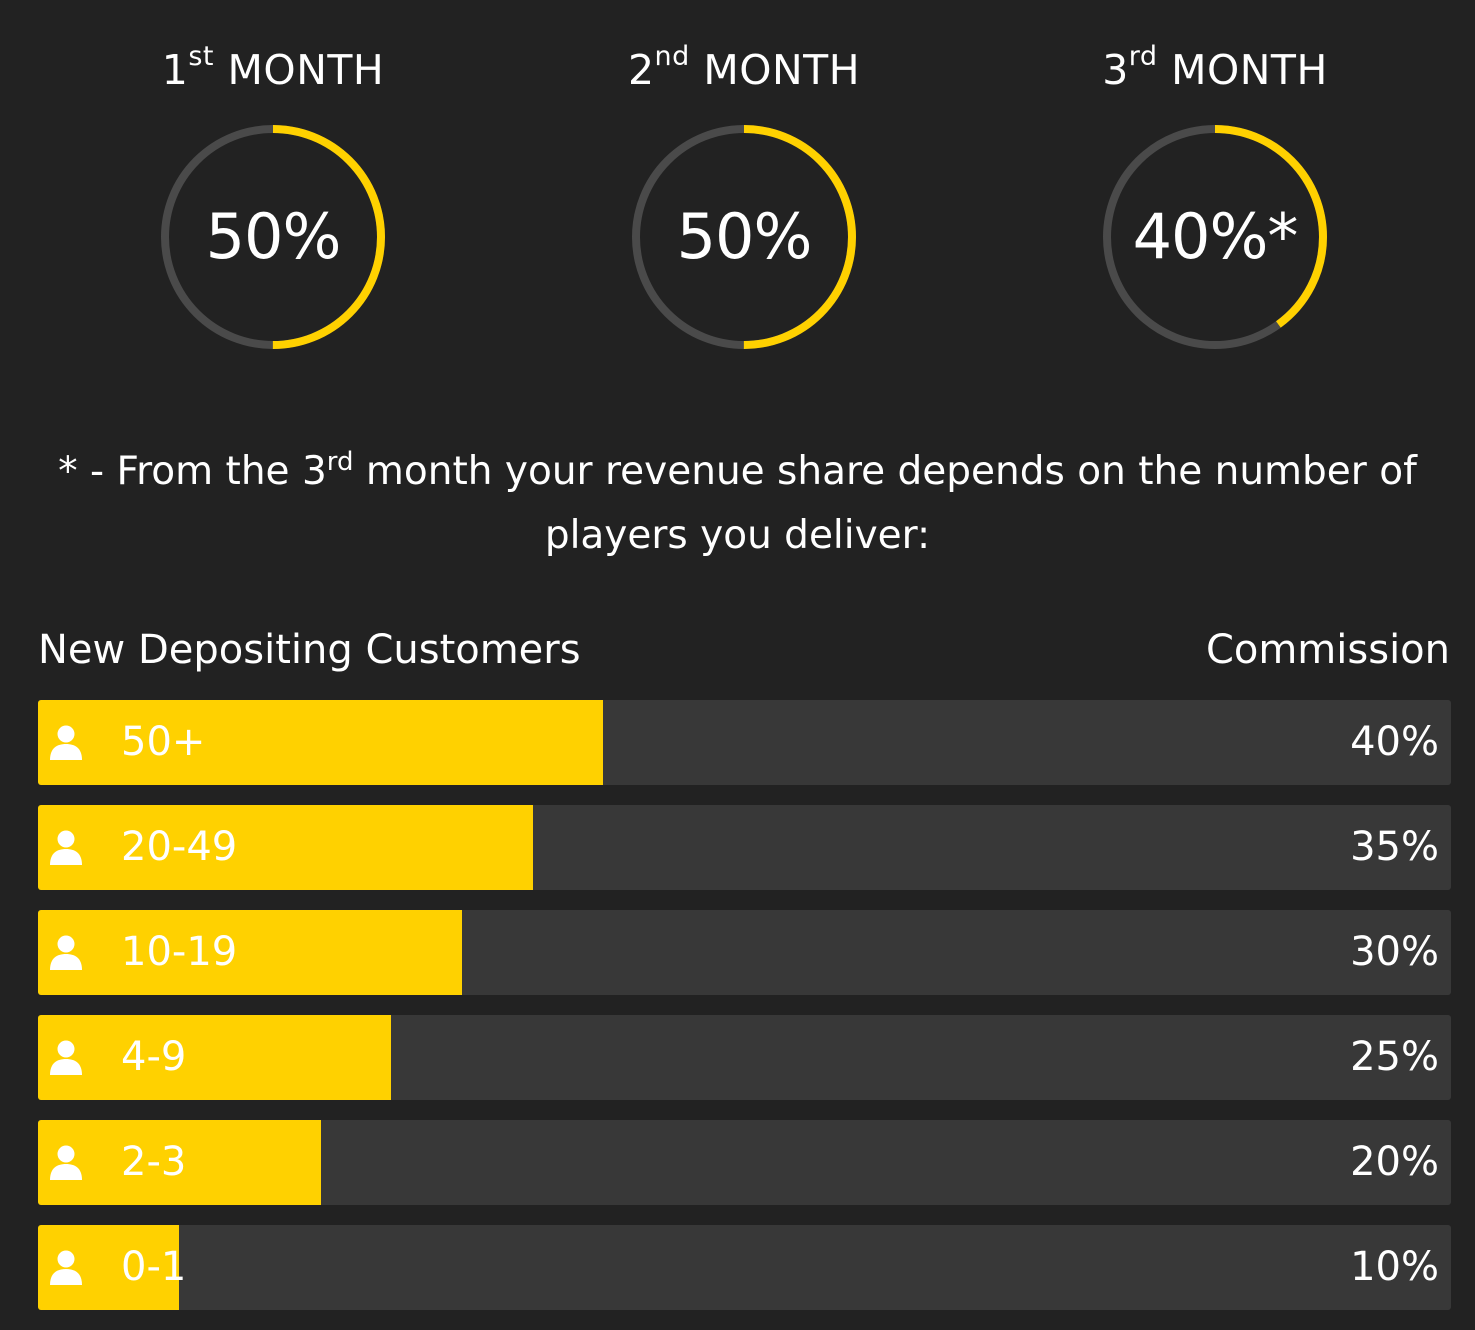 This screenshot has height=1330, width=1475. Describe the element at coordinates (154, 1267) in the screenshot. I see `tier-range: 0-1` at that location.